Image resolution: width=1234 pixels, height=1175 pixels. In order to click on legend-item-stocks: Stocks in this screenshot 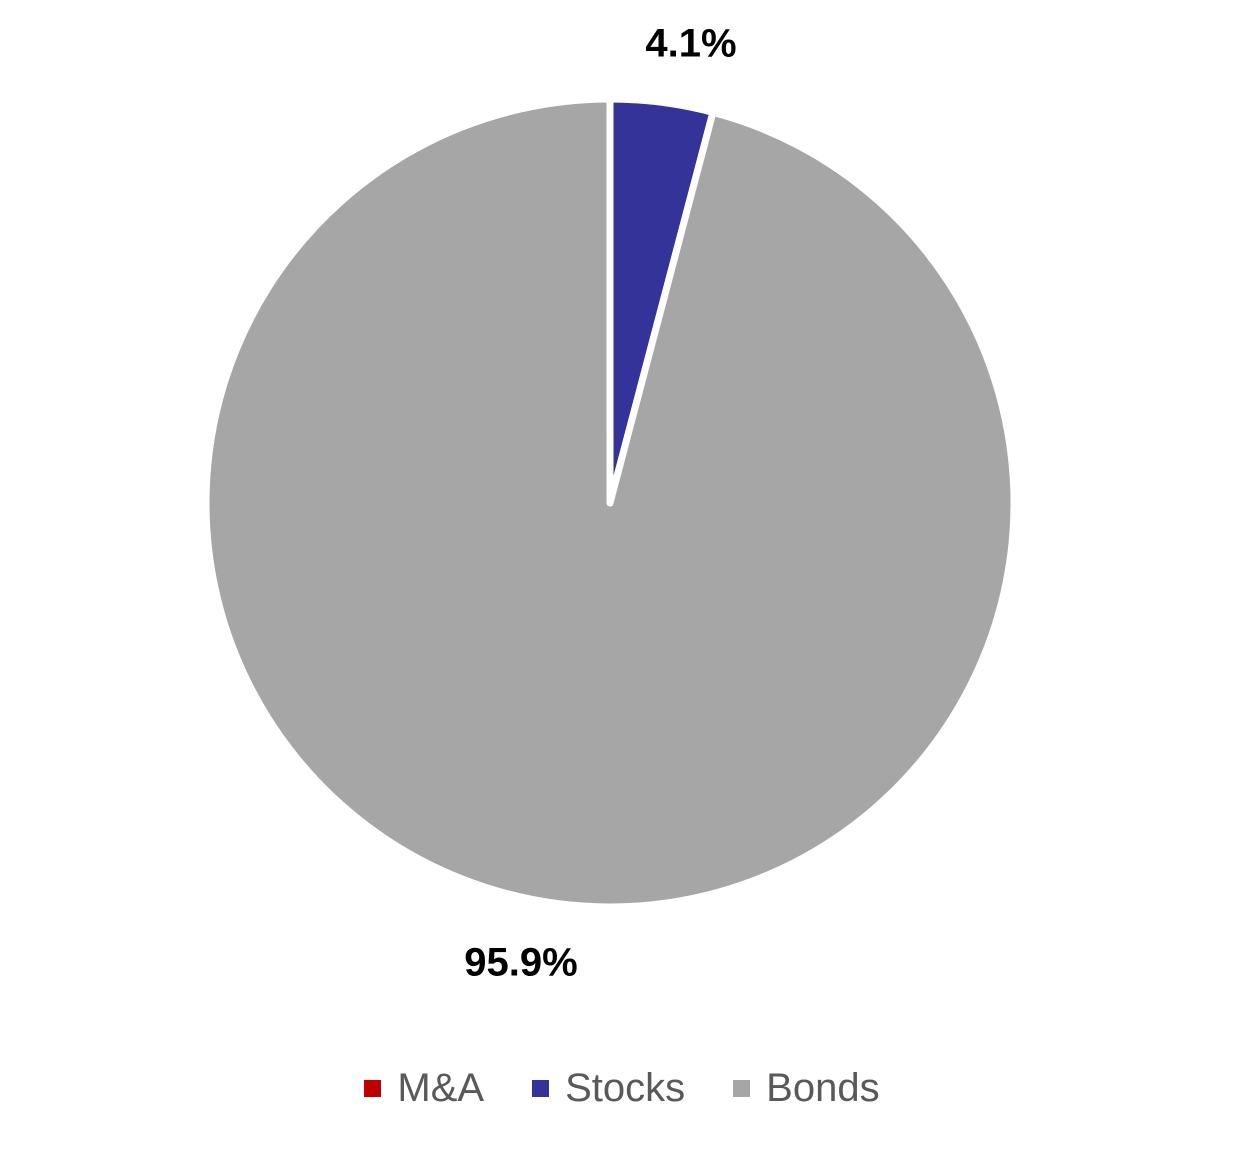, I will do `click(608, 1088)`.